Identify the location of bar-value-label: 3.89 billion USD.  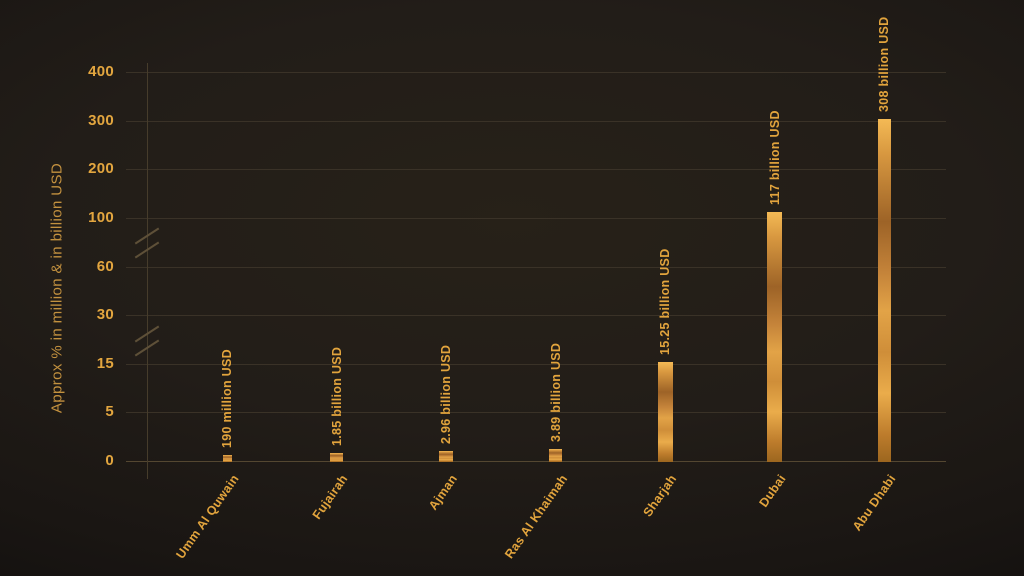
(555, 392).